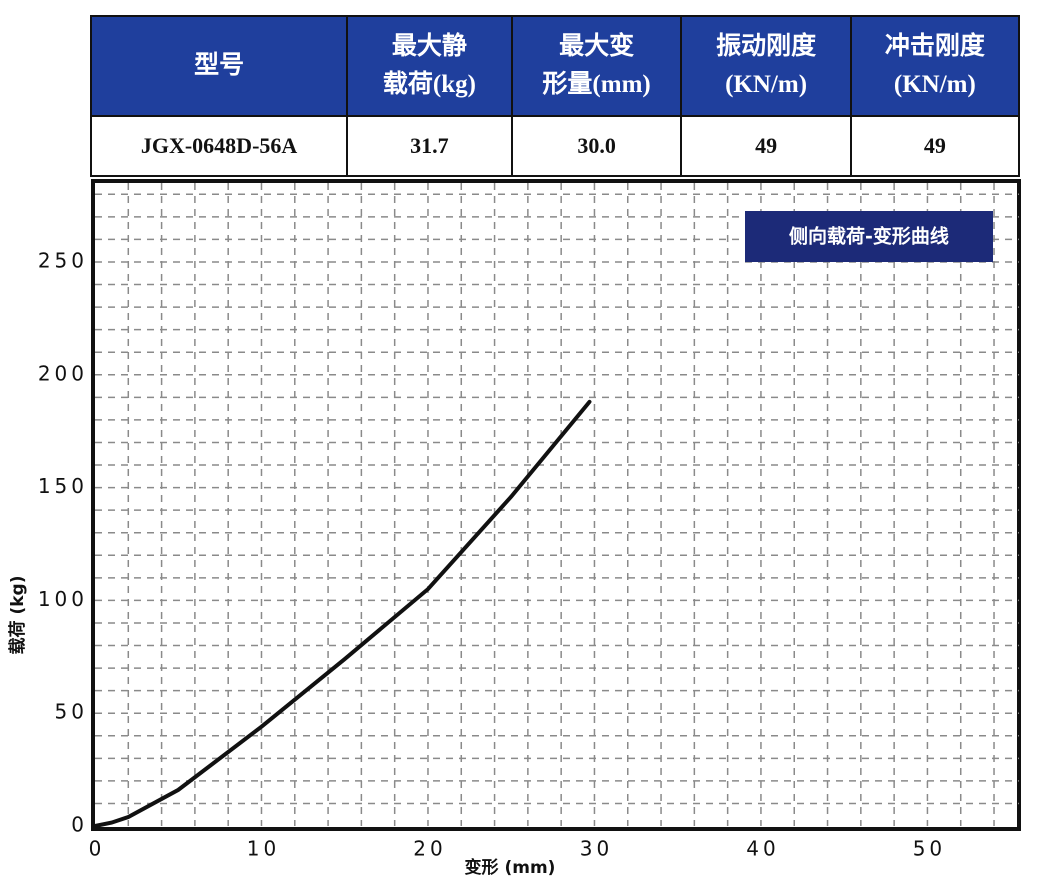  What do you see at coordinates (63, 260) in the screenshot?
I see `y-tick-label: 250` at bounding box center [63, 260].